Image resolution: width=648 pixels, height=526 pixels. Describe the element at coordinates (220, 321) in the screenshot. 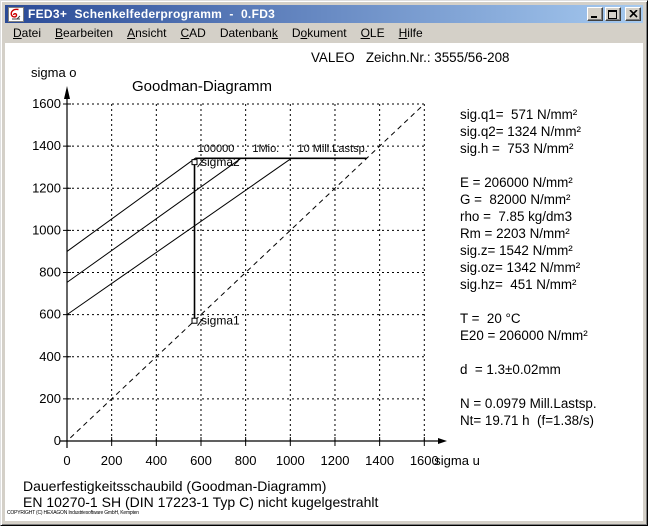

I see `annotation-sigma1: sigma1` at that location.